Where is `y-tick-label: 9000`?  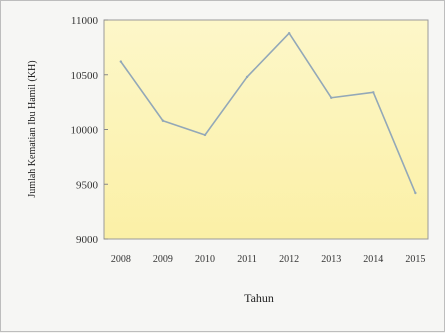 y-tick-label: 9000 is located at coordinates (87, 240).